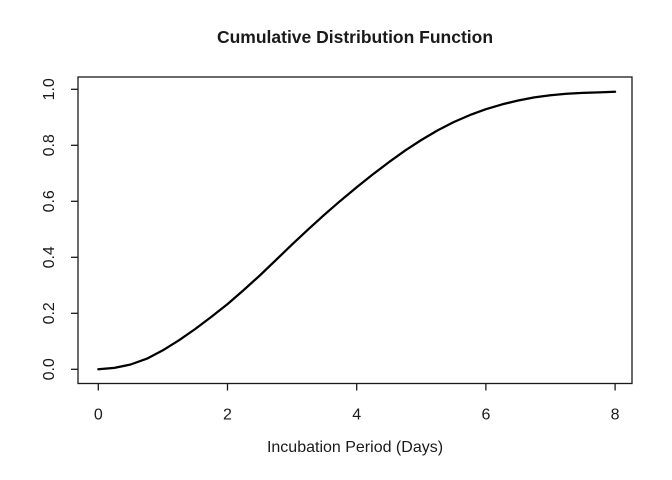 This screenshot has height=480, width=672. I want to click on y-tick-label: 0.8, so click(49, 145).